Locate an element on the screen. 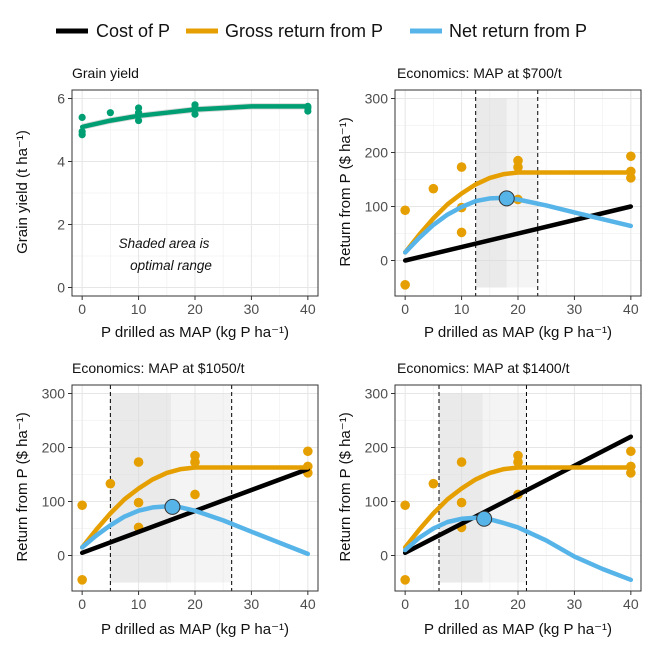 This screenshot has height=655, width=650. legend-item-cost: Cost of P is located at coordinates (113, 31).